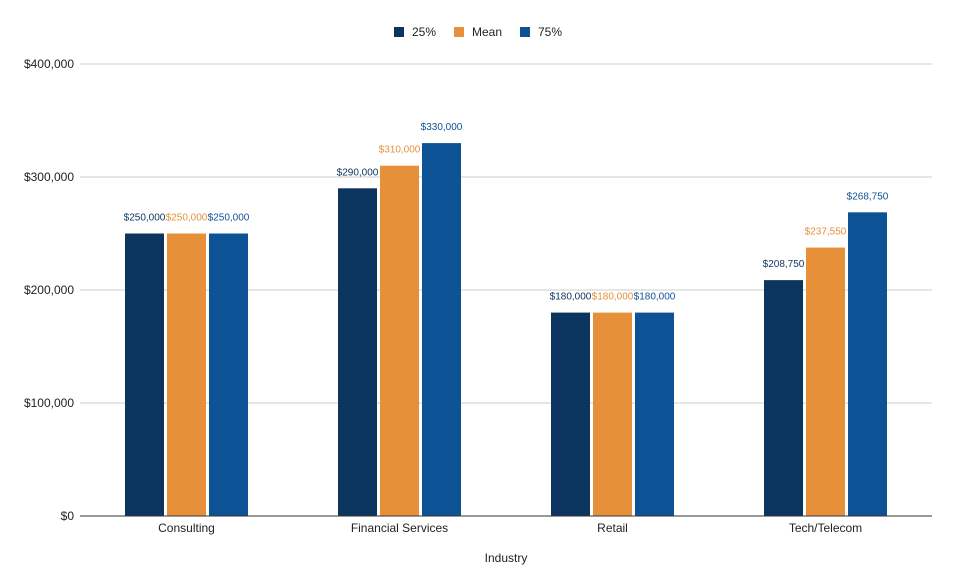 Image resolution: width=958 pixels, height=580 pixels. What do you see at coordinates (506, 558) in the screenshot?
I see `x-axis-title: Industry` at bounding box center [506, 558].